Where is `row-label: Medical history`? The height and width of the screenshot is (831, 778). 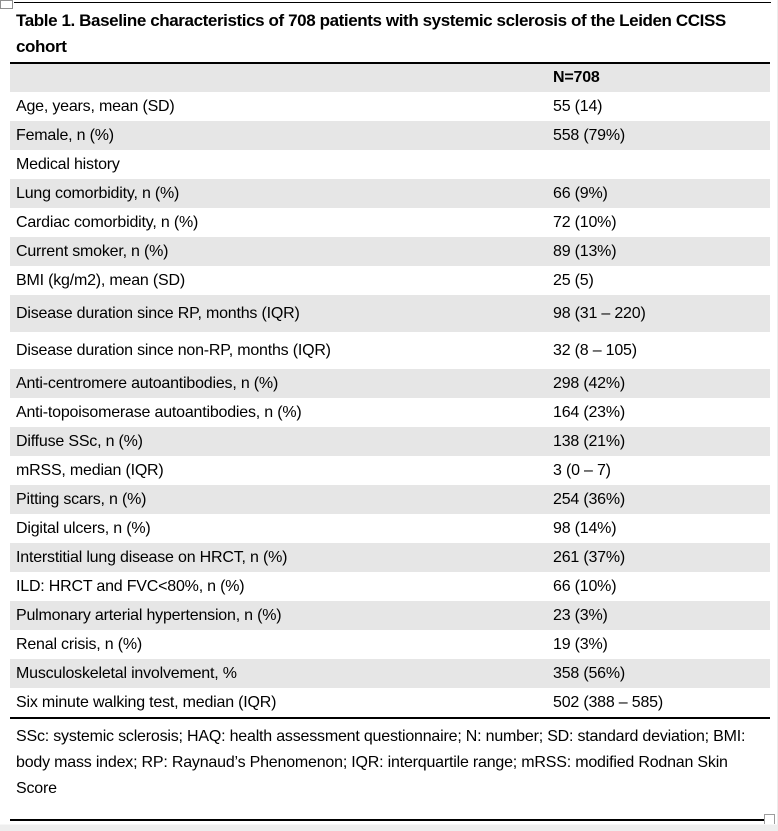
row-label: Medical history is located at coordinates (68, 164).